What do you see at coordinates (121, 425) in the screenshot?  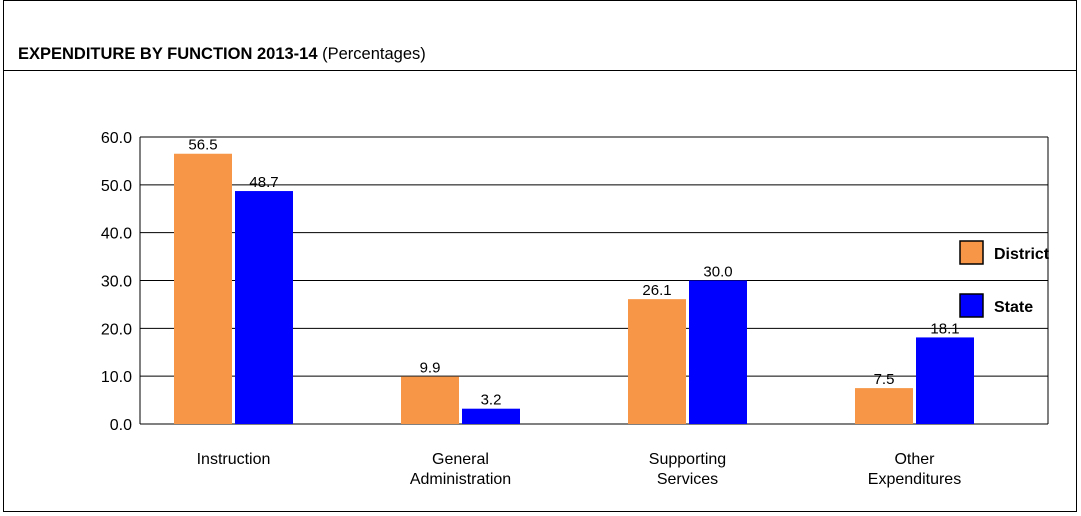 I see `y-tick-label: 0.0` at bounding box center [121, 425].